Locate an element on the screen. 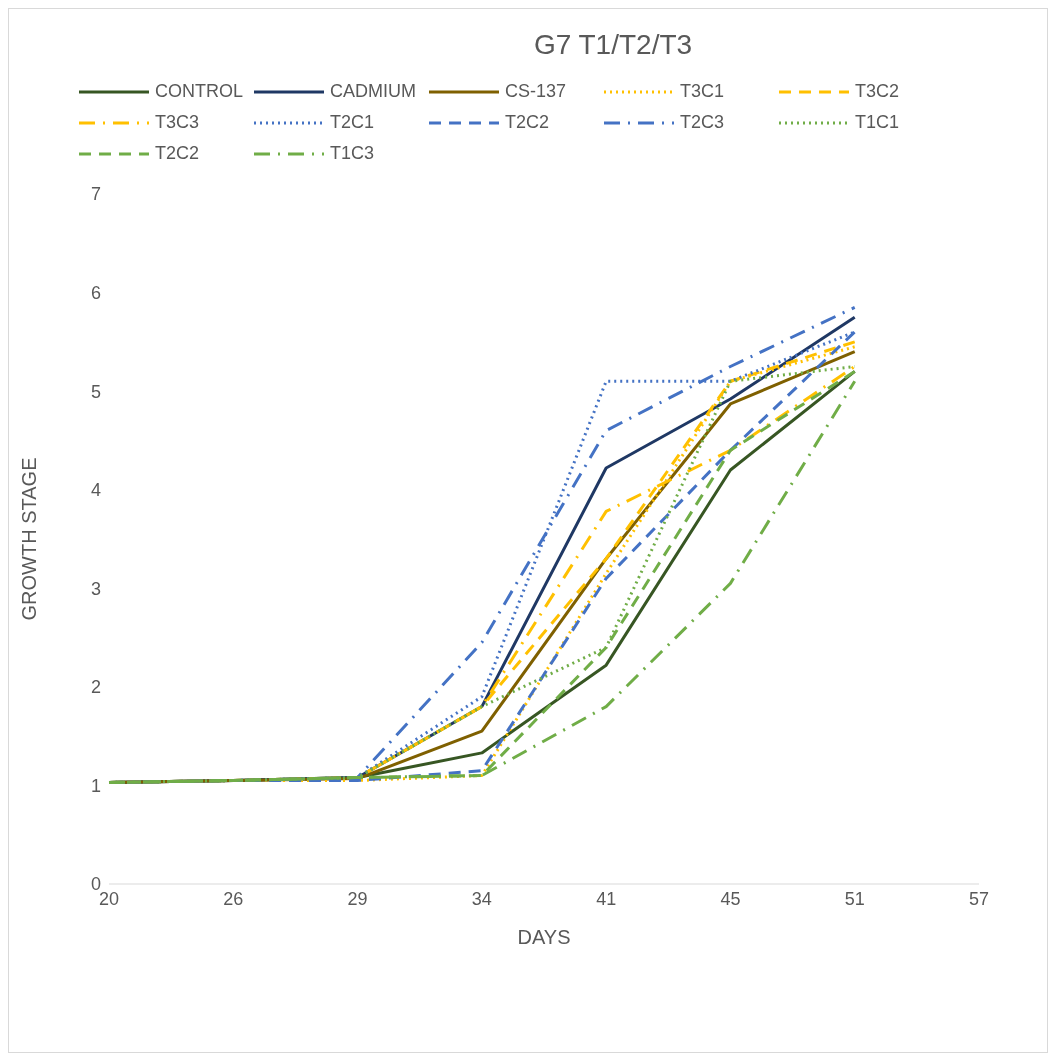 The image size is (1057, 1061). x-tick-label: 29 is located at coordinates (357, 898).